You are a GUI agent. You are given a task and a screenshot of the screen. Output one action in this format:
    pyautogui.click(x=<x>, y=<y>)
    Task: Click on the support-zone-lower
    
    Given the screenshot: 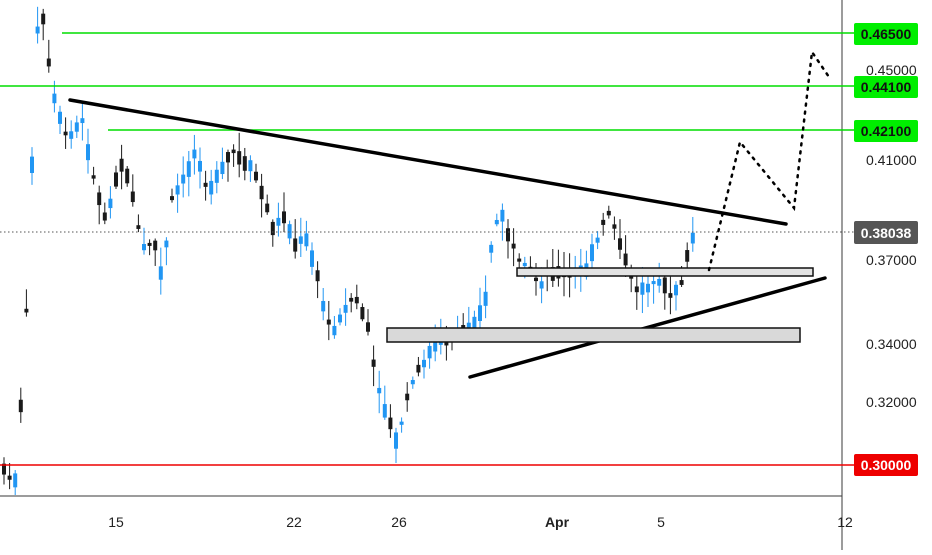 What is the action you would take?
    pyautogui.click(x=593, y=335)
    